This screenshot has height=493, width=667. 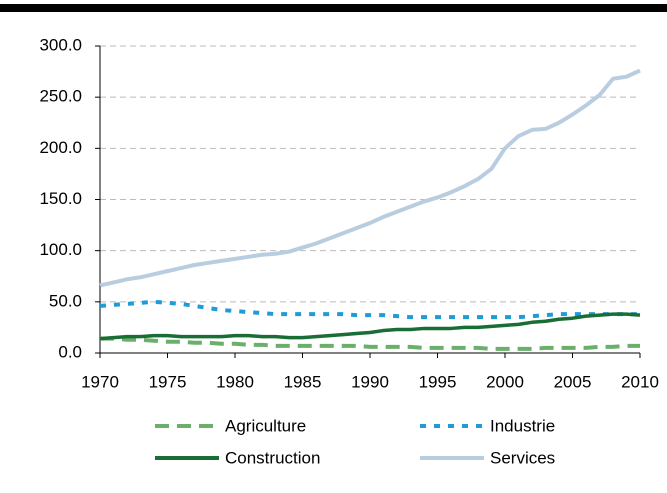 What do you see at coordinates (60, 44) in the screenshot?
I see `y-tick-label: 300.0` at bounding box center [60, 44].